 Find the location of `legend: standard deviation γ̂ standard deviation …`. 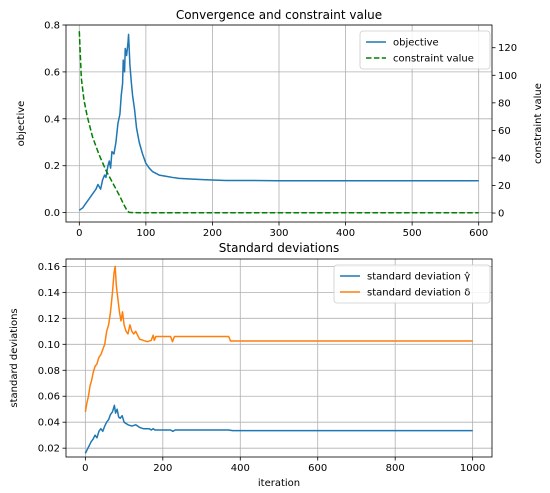

legend: standard deviation γ̂ standard deviation … is located at coordinates (412, 284).